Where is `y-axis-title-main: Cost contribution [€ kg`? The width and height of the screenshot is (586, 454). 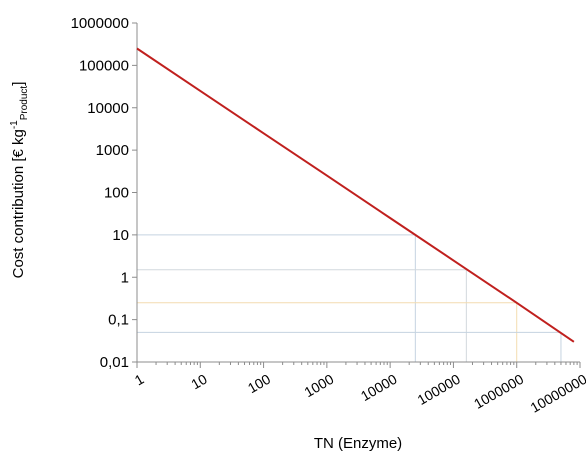 y-axis-title-main: Cost contribution [€ kg is located at coordinates (18, 203).